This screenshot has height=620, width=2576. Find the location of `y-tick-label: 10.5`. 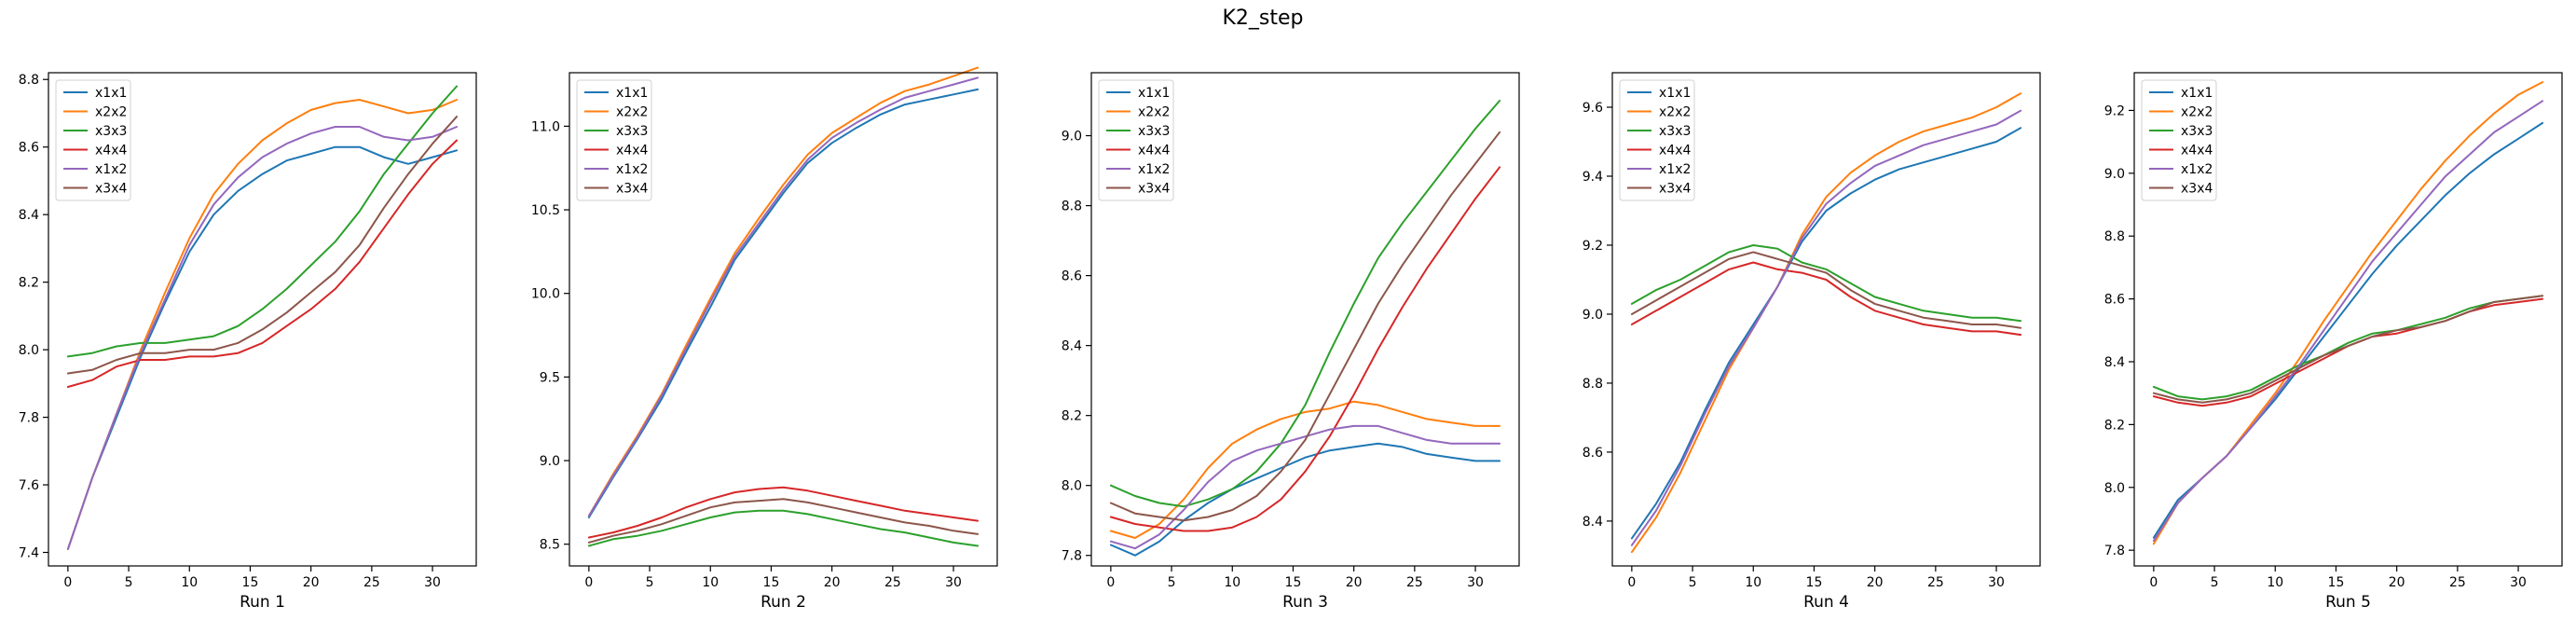

y-tick-label: 10.5 is located at coordinates (545, 210).